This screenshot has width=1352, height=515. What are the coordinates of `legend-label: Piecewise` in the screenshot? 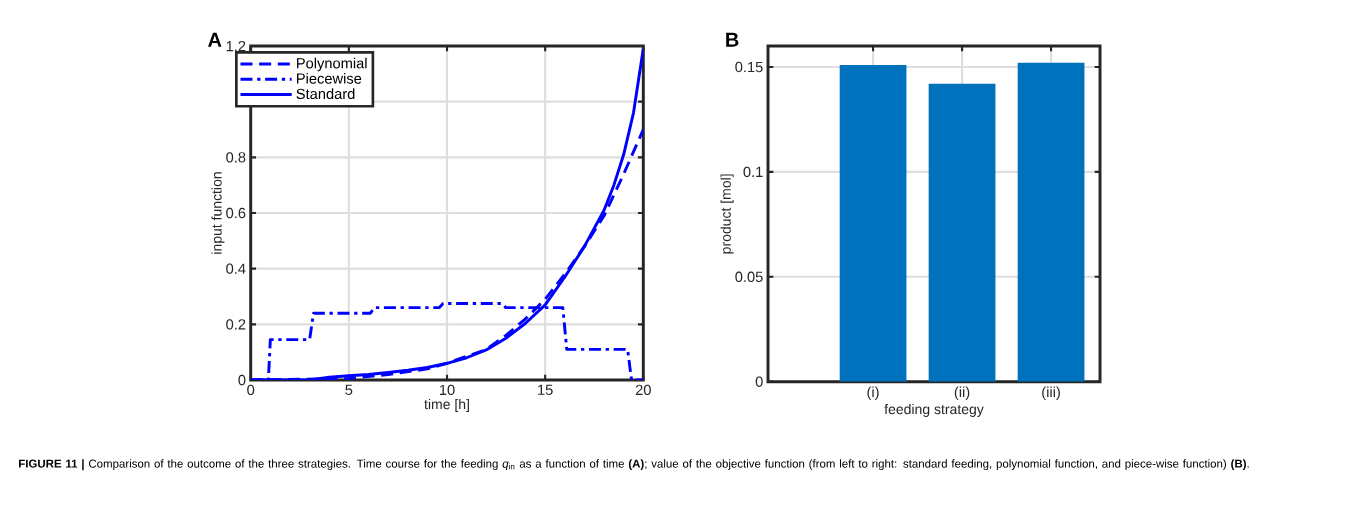 It's located at (329, 78).